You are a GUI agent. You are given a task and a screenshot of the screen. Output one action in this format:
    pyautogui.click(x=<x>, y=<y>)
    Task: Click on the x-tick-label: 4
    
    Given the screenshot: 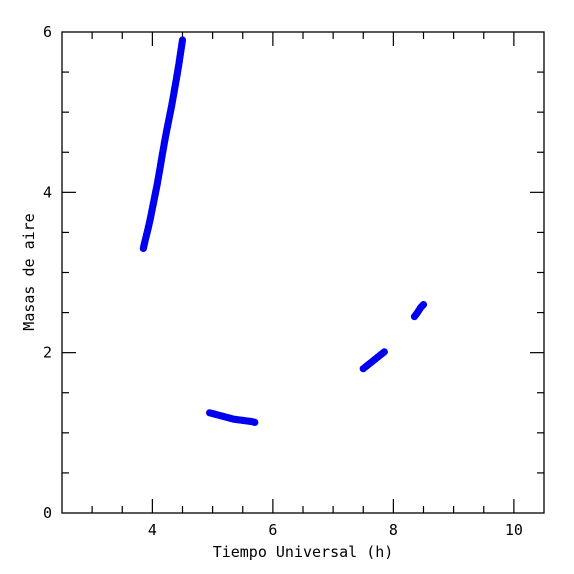 What is the action you would take?
    pyautogui.click(x=152, y=530)
    